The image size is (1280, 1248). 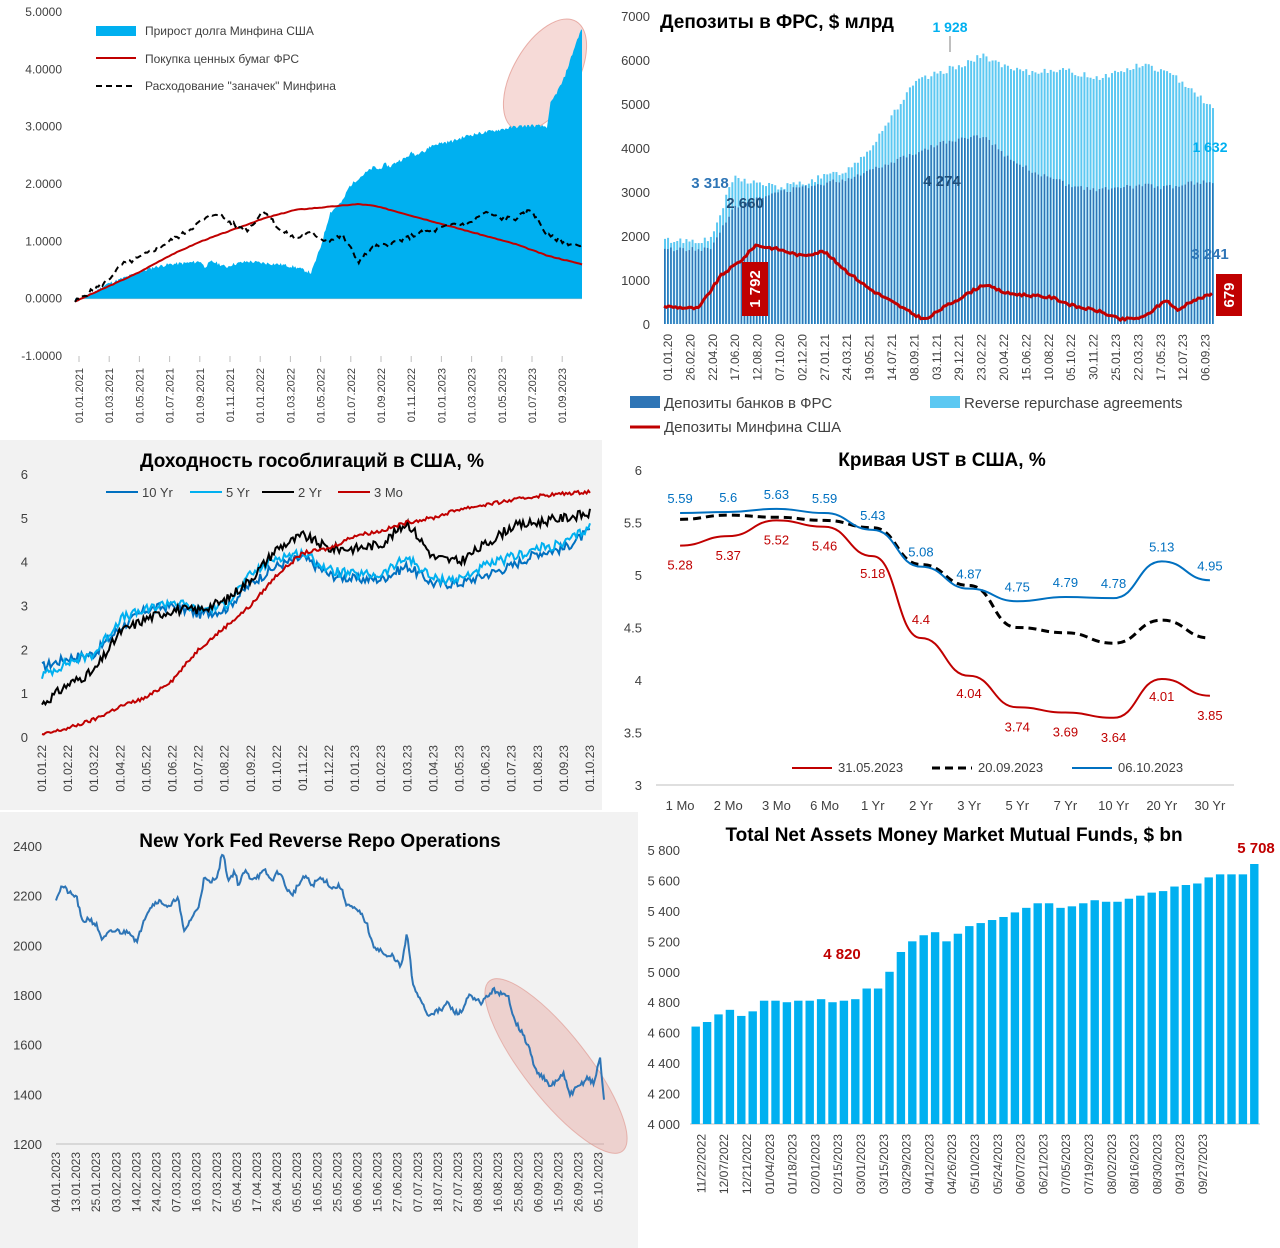 What do you see at coordinates (1066, 805) in the screenshot?
I see `x-tick-label: 7 Yr` at bounding box center [1066, 805].